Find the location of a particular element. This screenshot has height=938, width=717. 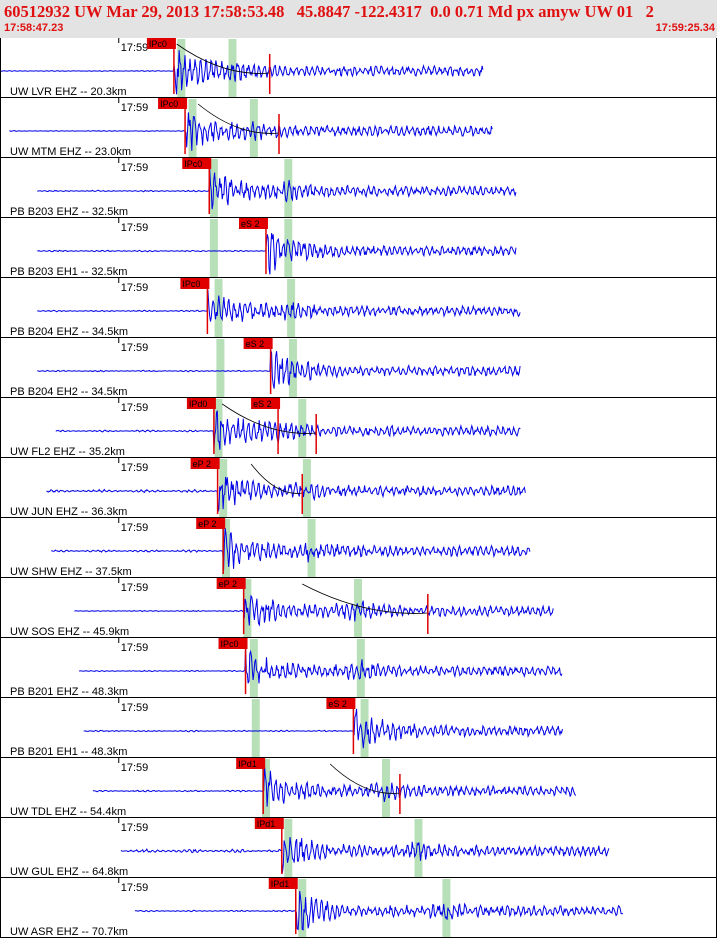

station-label: UW SHW EHZ -- 37.5km is located at coordinates (71, 572).